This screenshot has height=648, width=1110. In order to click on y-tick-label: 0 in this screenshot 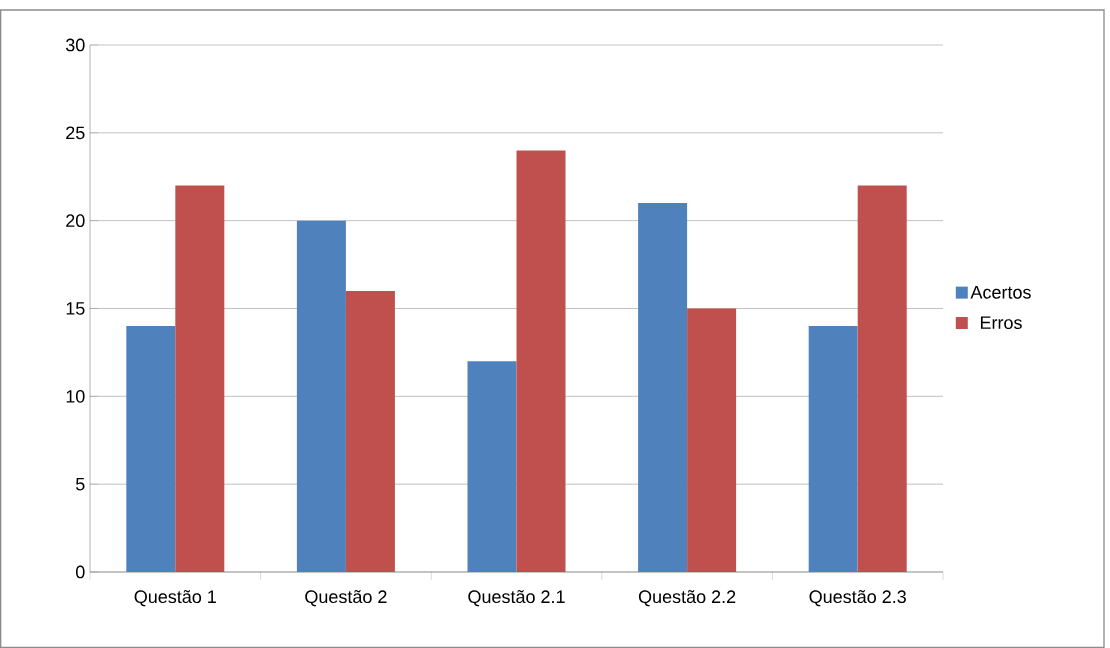, I will do `click(80, 572)`.